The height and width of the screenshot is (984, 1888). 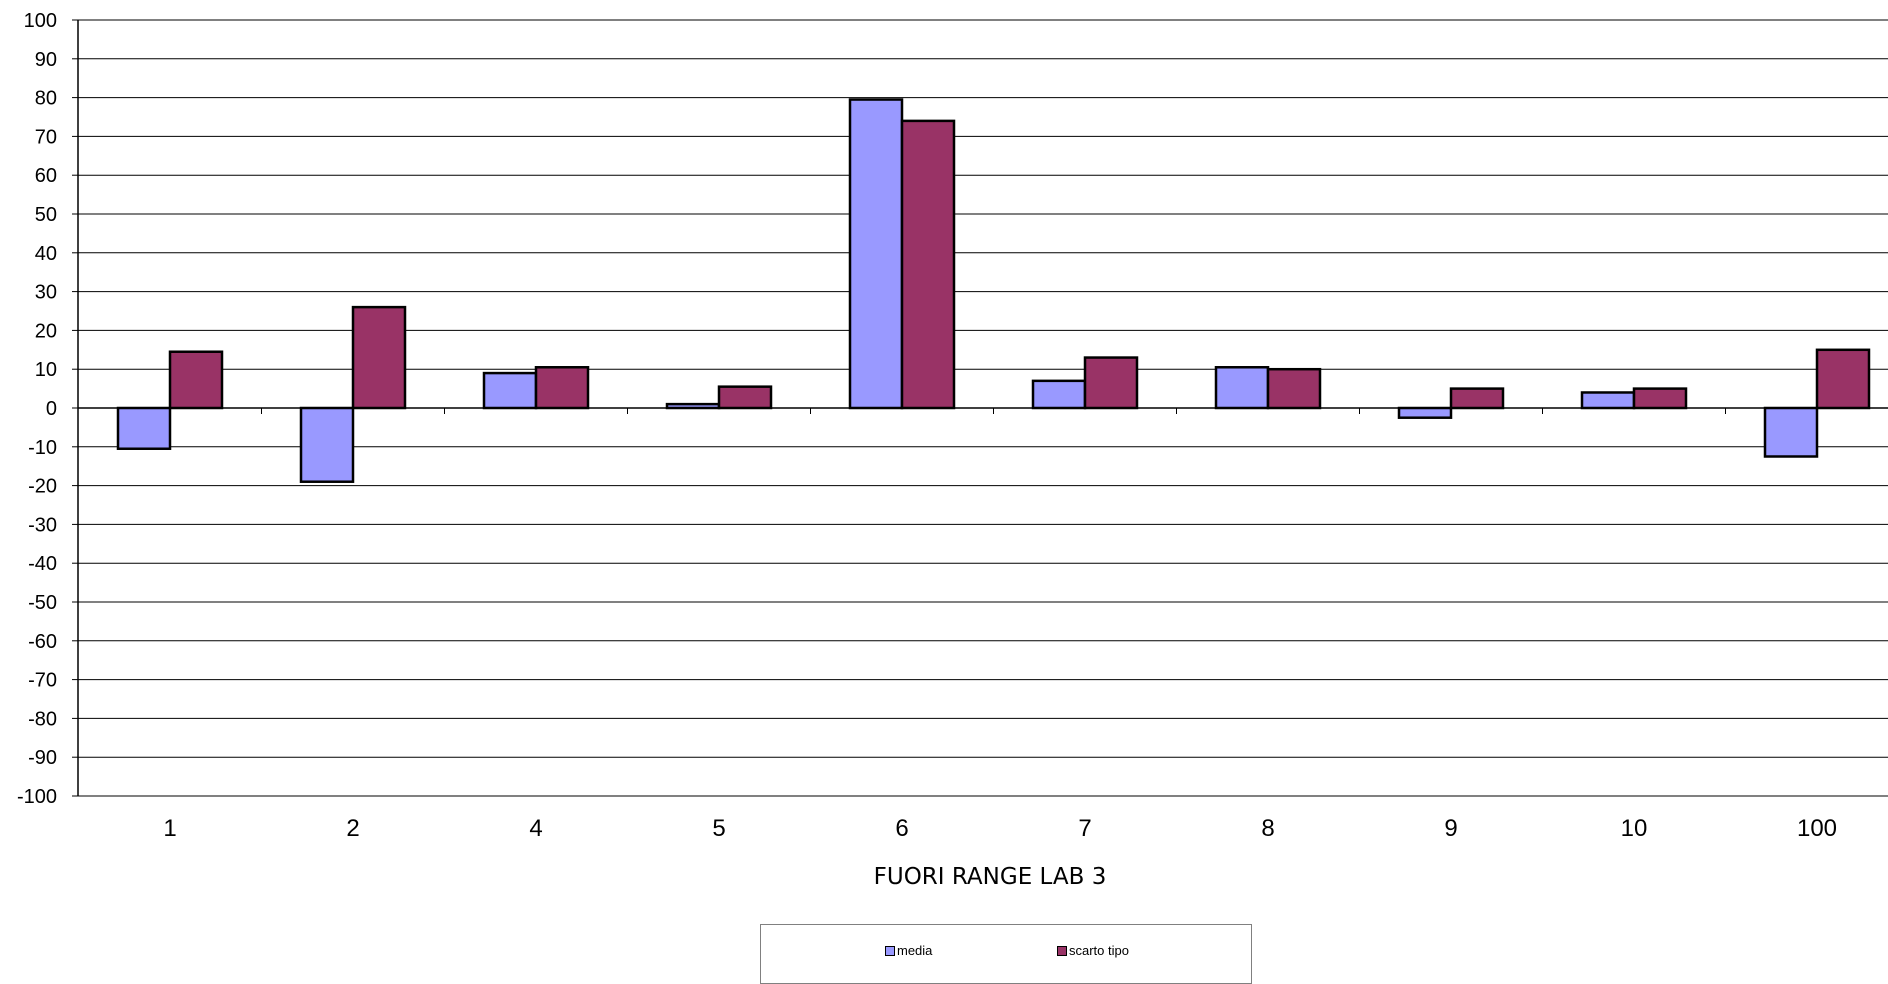 What do you see at coordinates (42, 642) in the screenshot?
I see `y-tick-label: -60` at bounding box center [42, 642].